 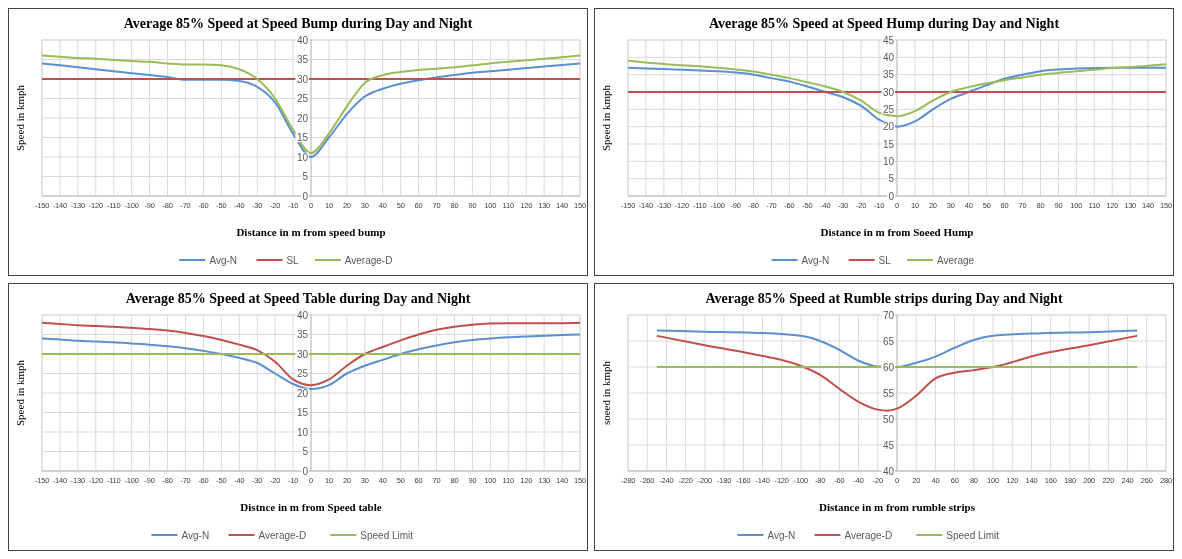 I want to click on y-tick-label: 50, so click(x=888, y=419).